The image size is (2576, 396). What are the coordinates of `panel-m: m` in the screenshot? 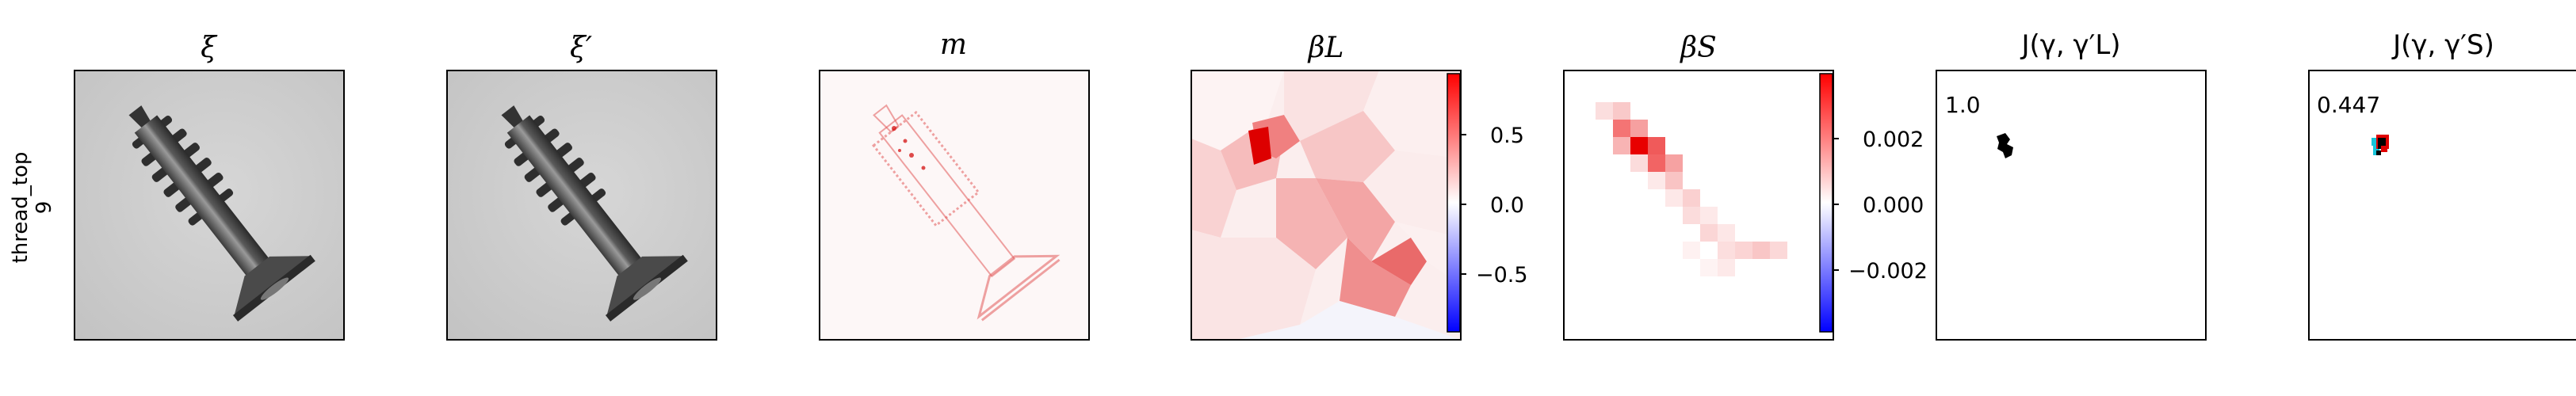 It's located at (955, 185).